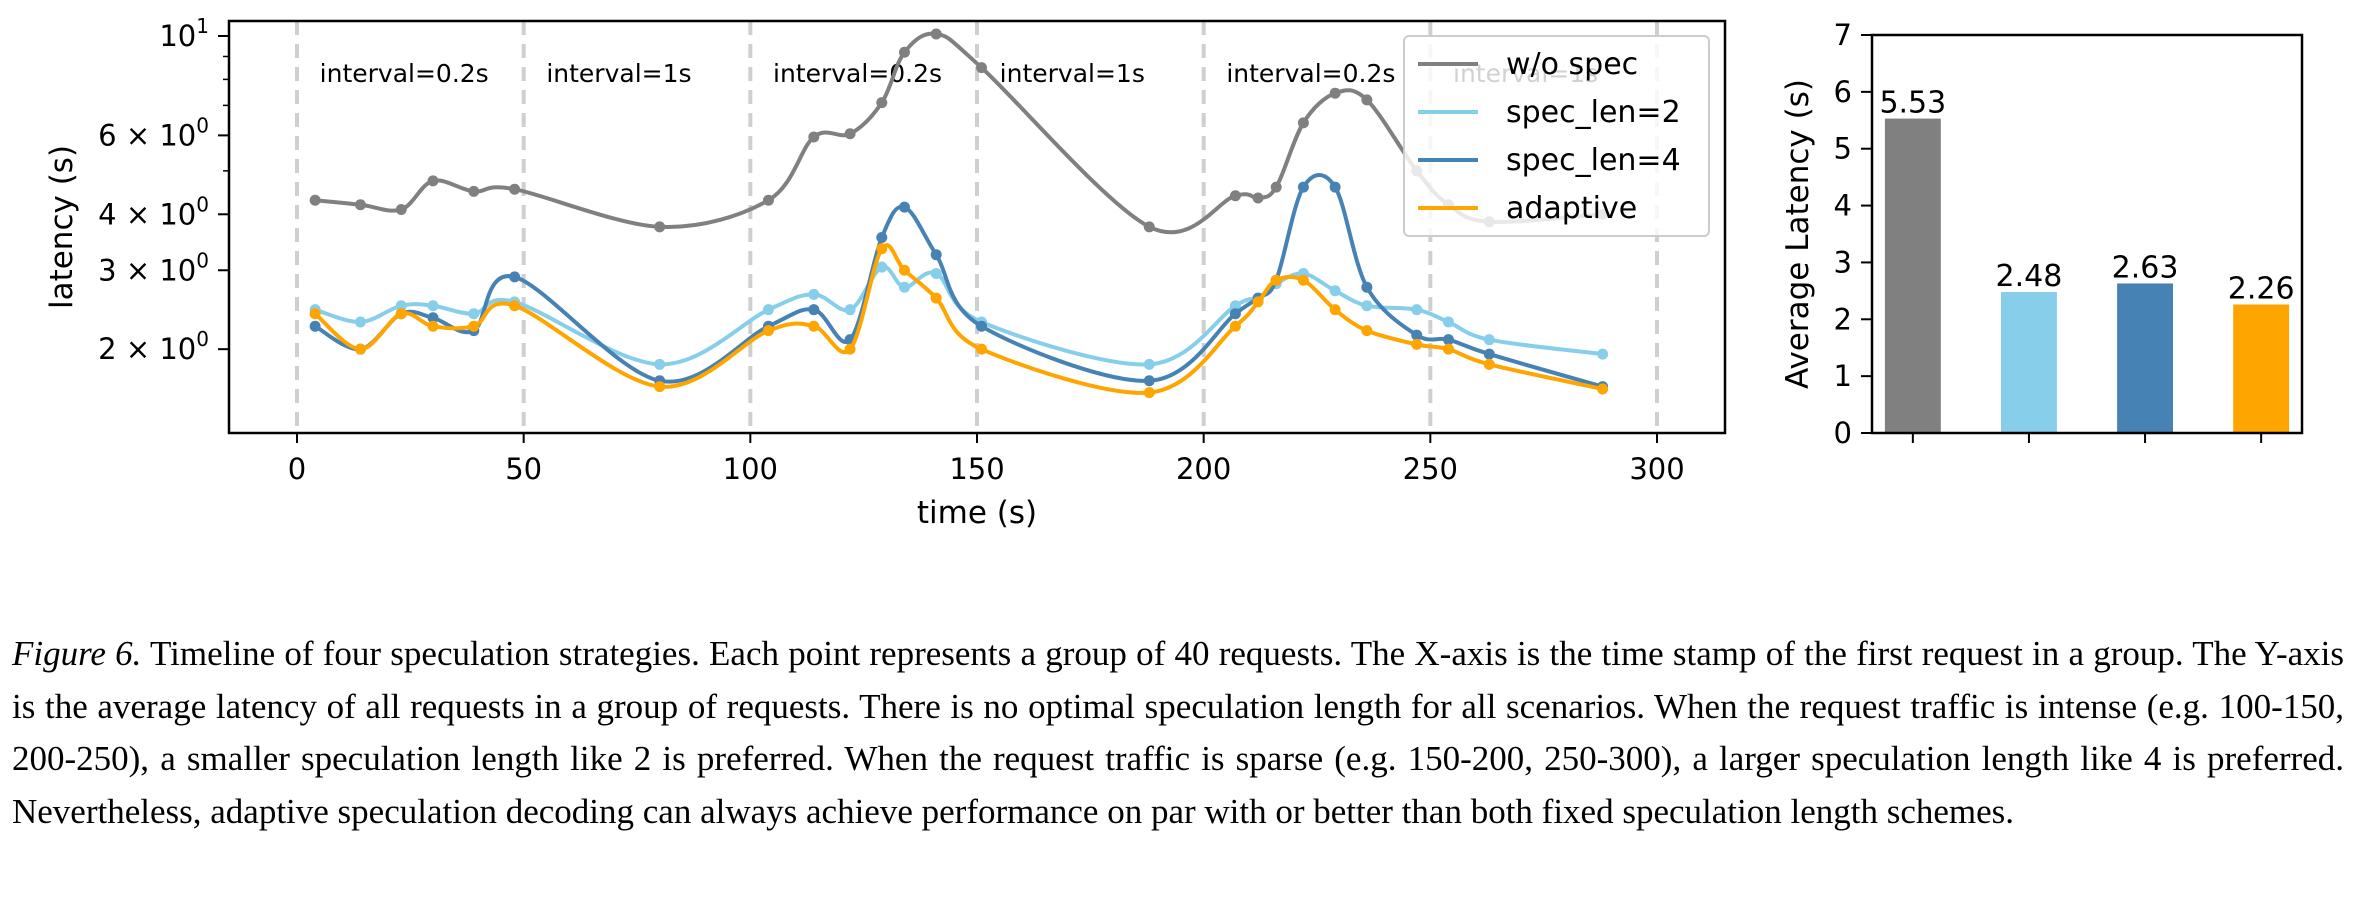  Describe the element at coordinates (2087, 438) in the screenshot. I see `bar-x-axis-ticks` at that location.